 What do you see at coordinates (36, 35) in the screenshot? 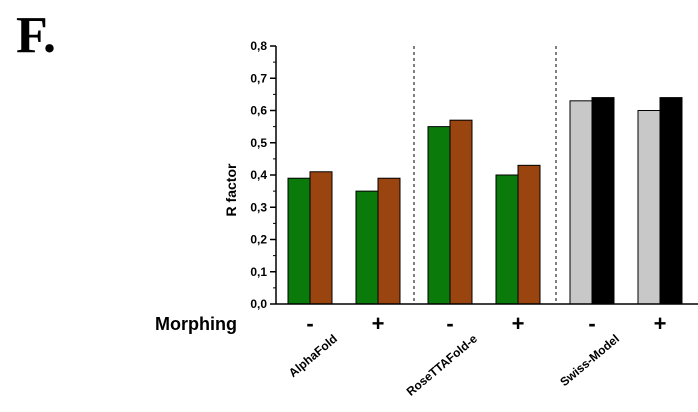
I see `panel-label: F.` at bounding box center [36, 35].